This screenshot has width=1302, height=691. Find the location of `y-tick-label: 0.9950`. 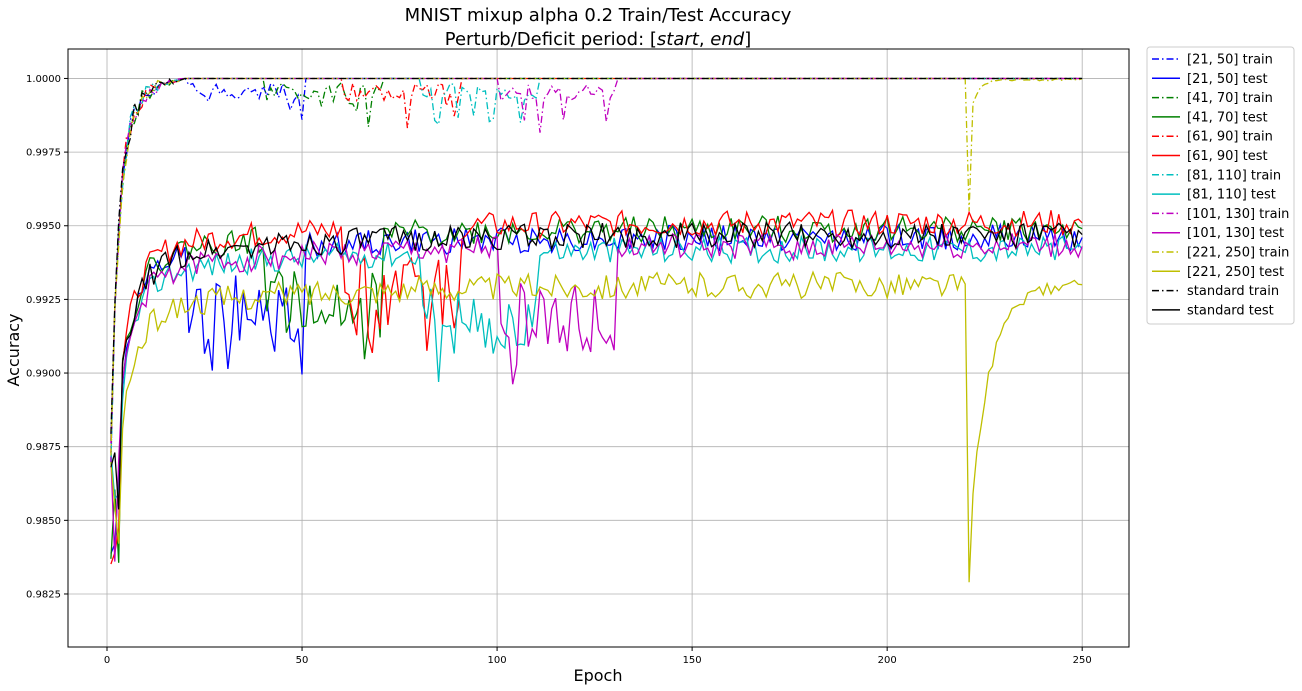

y-tick-label: 0.9950 is located at coordinates (43, 226).